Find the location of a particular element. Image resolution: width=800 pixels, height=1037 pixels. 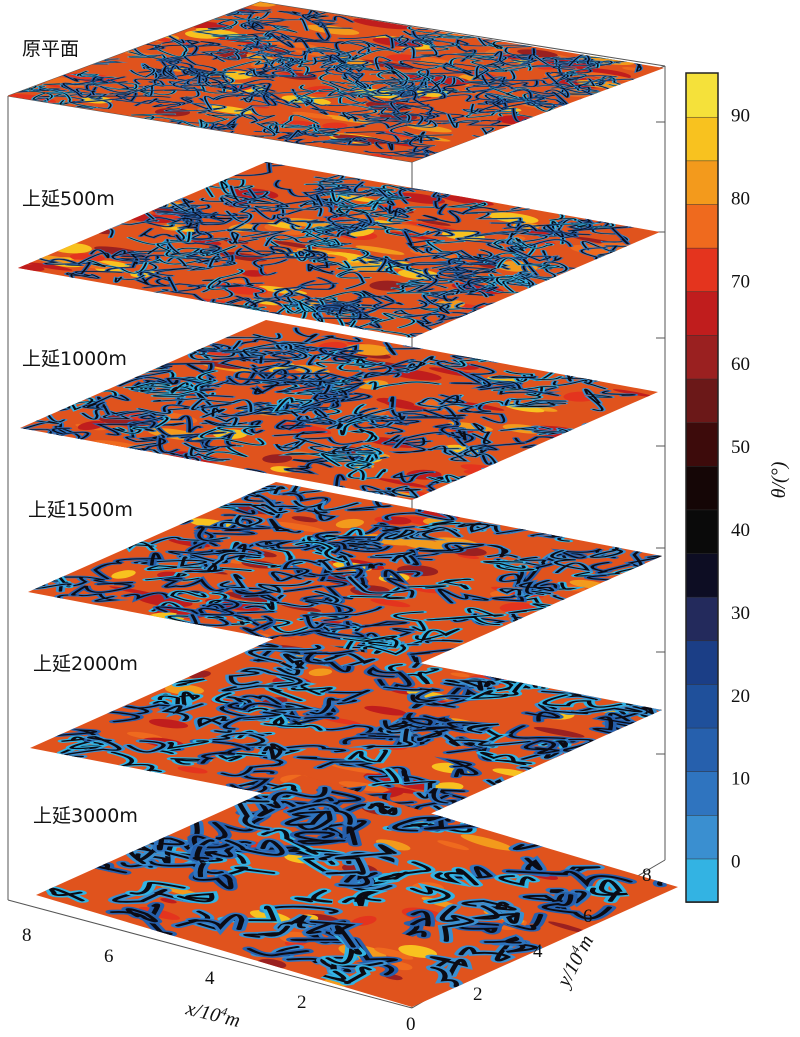

colorbar-tick-label: 20 is located at coordinates (740, 696).